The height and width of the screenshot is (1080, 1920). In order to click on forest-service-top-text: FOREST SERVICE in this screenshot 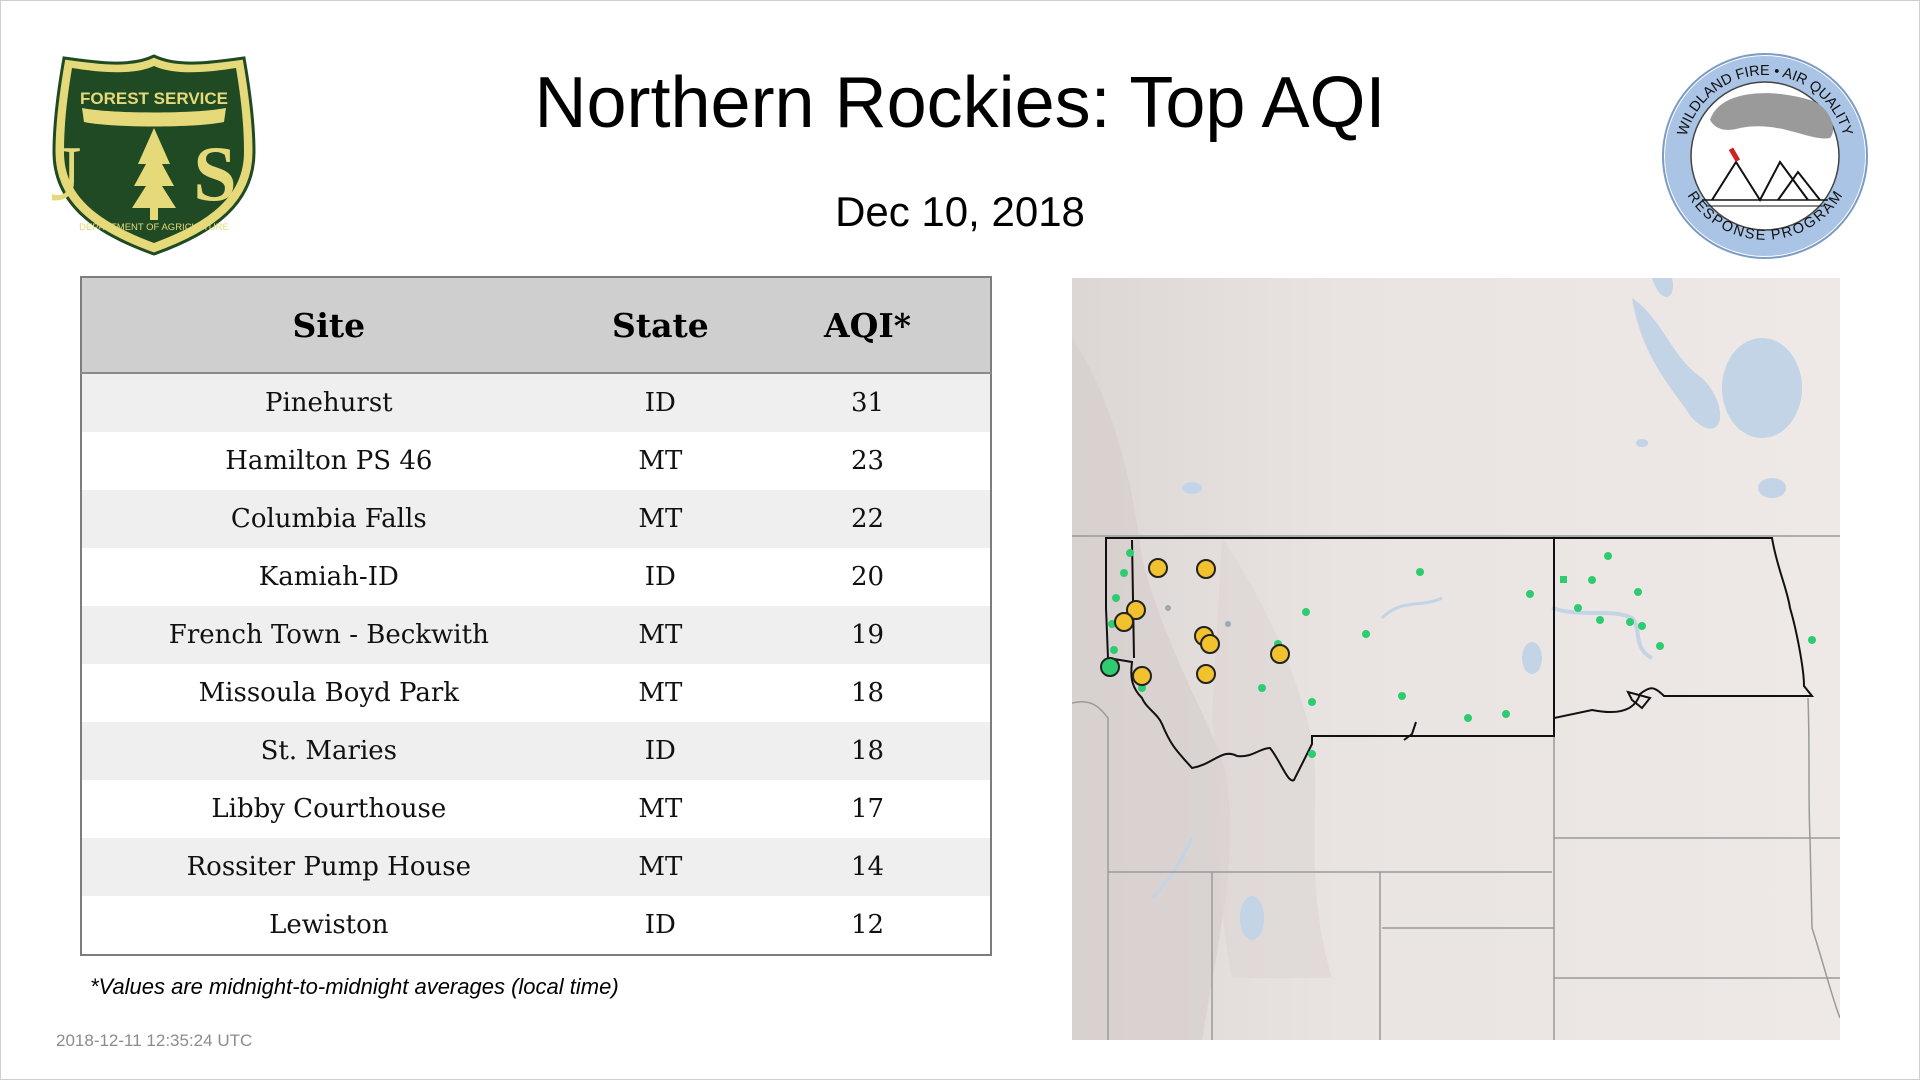, I will do `click(154, 98)`.